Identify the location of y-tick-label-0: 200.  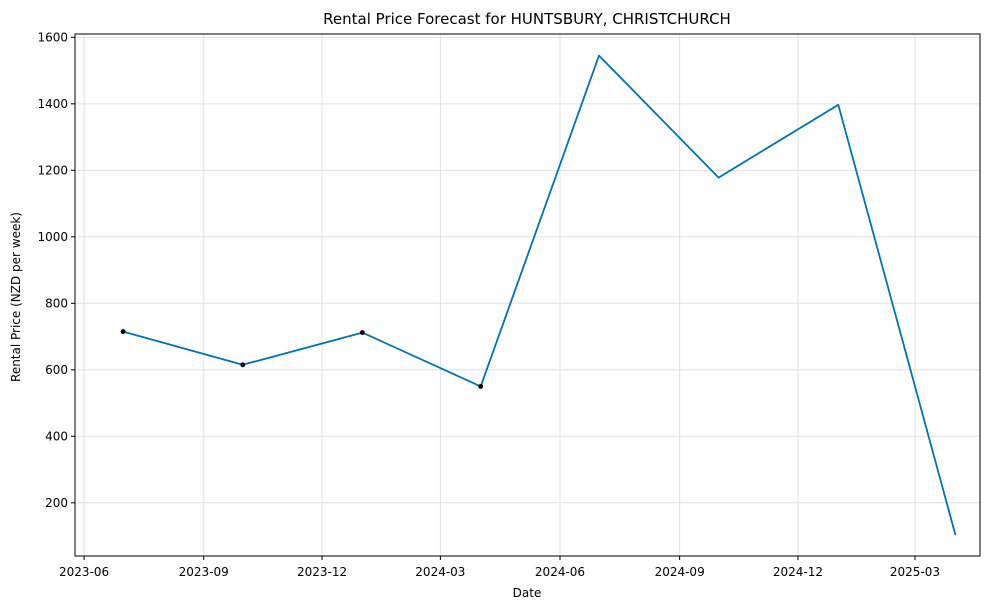
(56, 503).